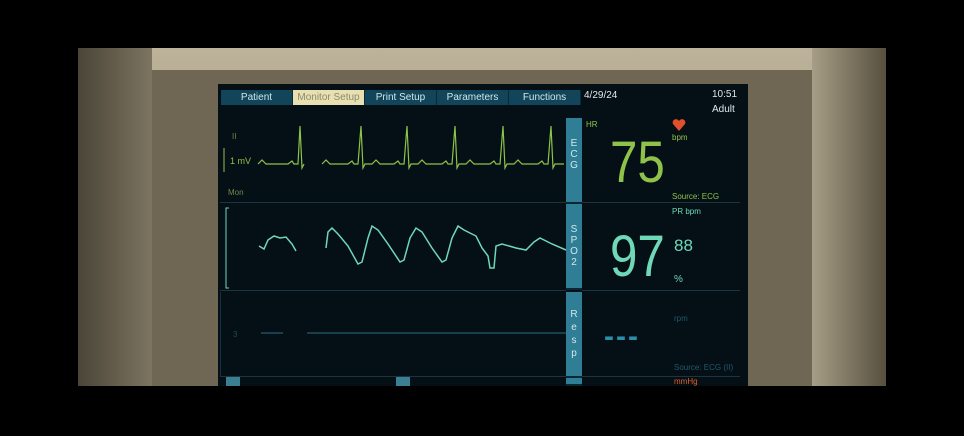 The image size is (964, 436). Describe the element at coordinates (233, 381) in the screenshot. I see `scroll-handle-left` at that location.